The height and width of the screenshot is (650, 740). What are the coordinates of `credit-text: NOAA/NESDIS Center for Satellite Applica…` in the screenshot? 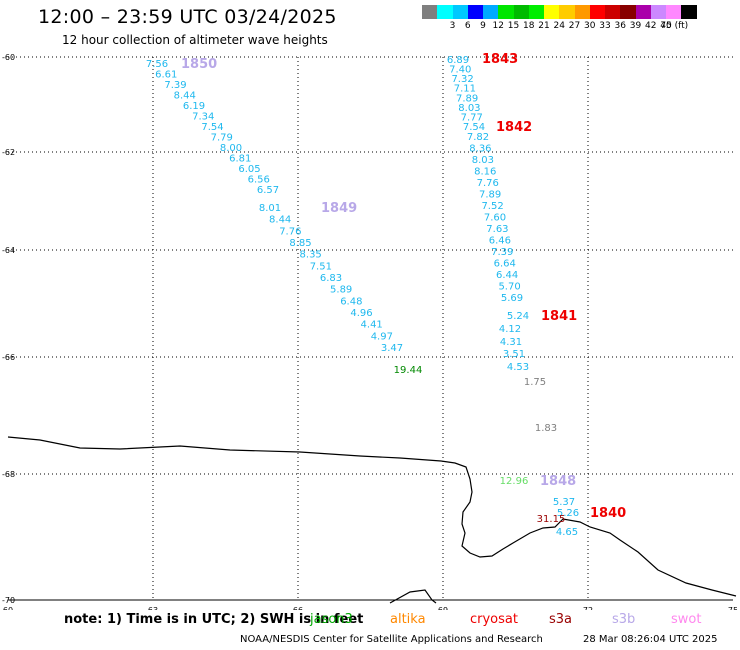 It's located at (391, 639).